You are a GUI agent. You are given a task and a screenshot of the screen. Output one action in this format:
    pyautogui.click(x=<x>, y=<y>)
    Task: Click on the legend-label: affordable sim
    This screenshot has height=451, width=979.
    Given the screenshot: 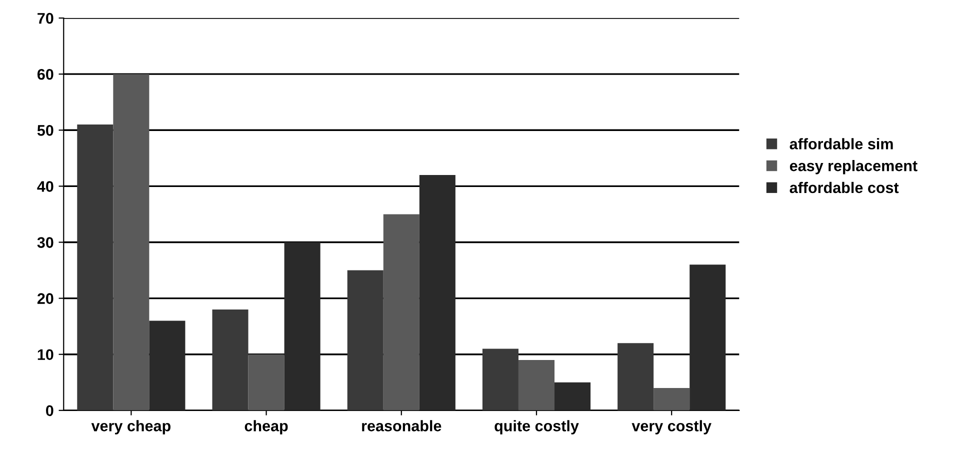 What is the action you would take?
    pyautogui.click(x=841, y=144)
    